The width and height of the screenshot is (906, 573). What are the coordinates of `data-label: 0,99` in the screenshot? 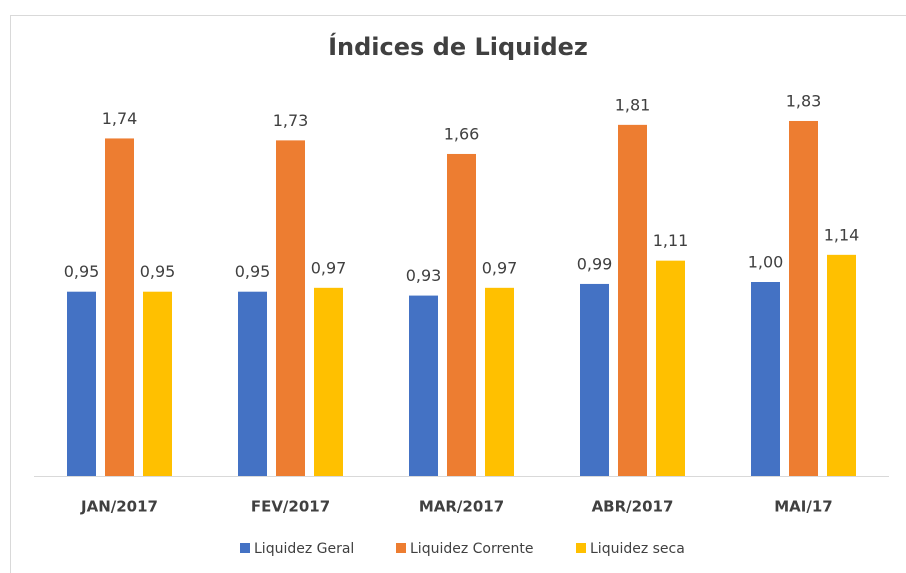 It's located at (595, 263).